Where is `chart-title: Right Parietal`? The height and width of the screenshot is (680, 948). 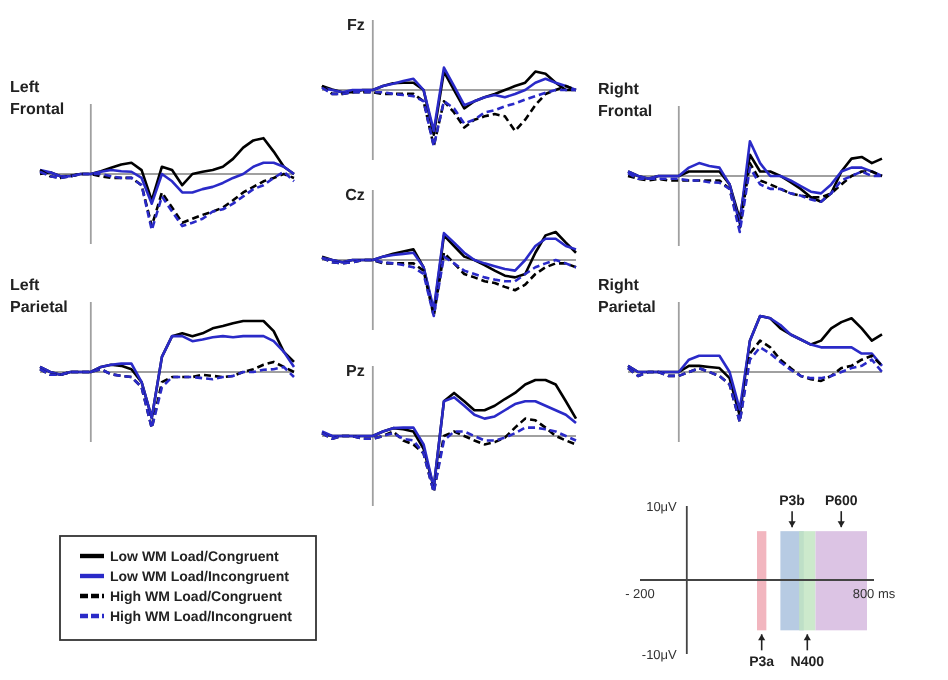 chart-title: Right Parietal is located at coordinates (627, 296).